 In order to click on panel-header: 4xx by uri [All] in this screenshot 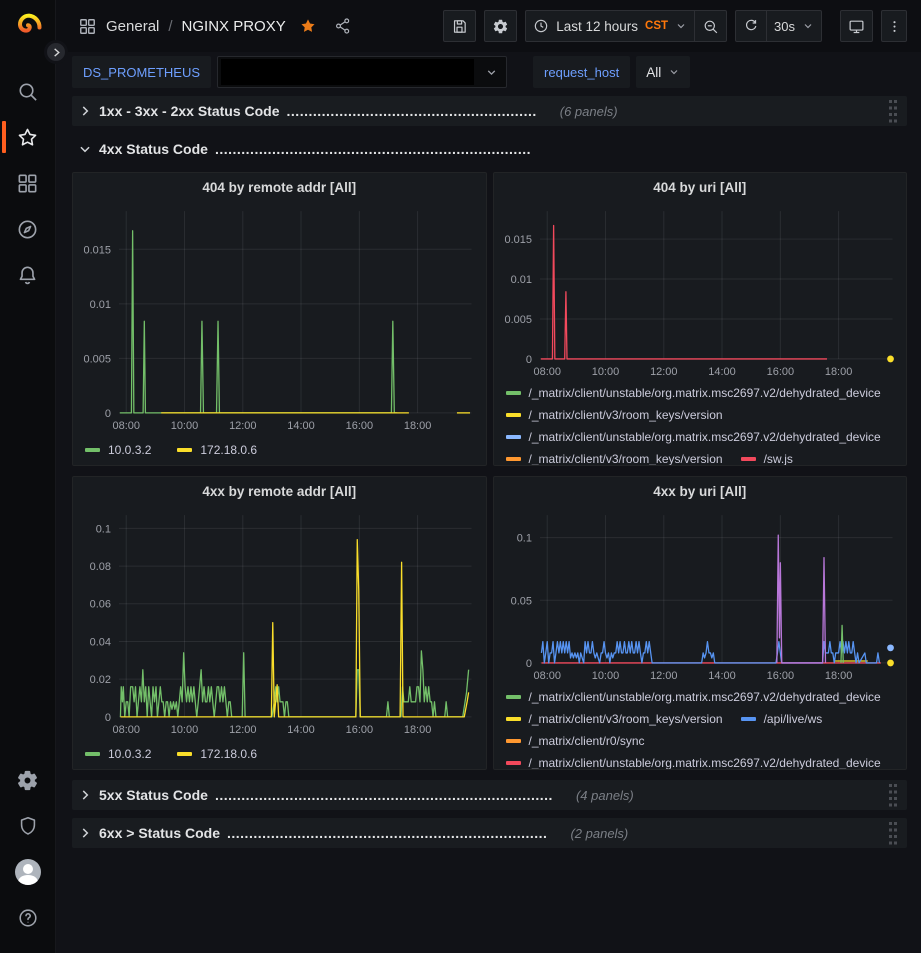, I will do `click(700, 491)`.